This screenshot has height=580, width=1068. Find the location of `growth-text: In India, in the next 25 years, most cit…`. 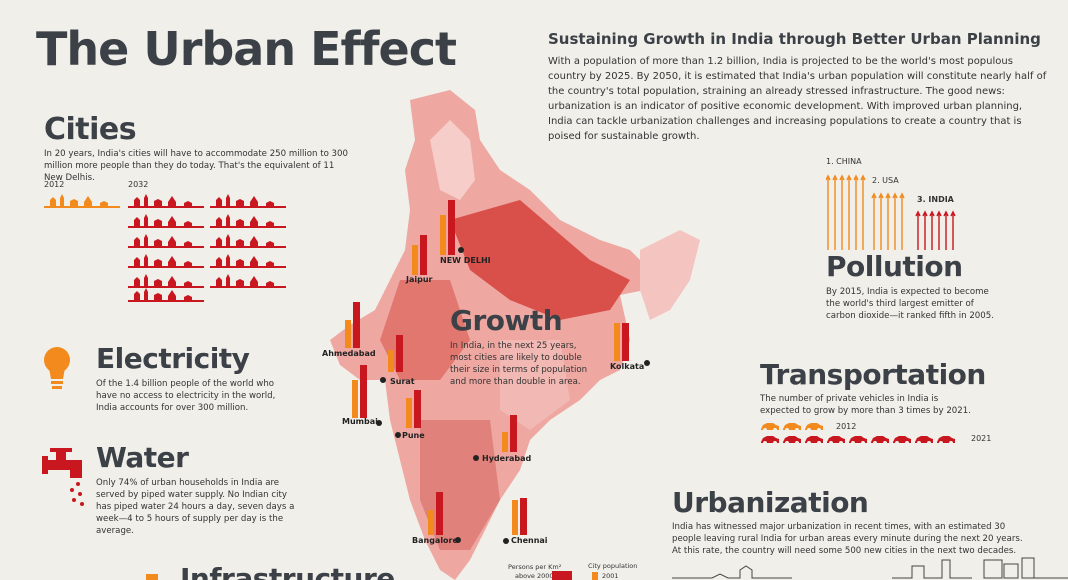

growth-text: In India, in the next 25 years, most cit… is located at coordinates (519, 364).